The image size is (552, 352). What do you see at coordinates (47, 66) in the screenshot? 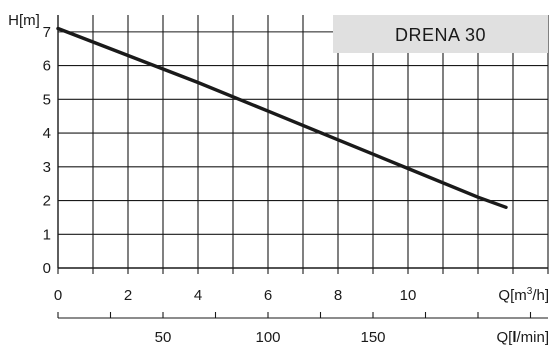
I see `y-tick-label: 6` at bounding box center [47, 66].